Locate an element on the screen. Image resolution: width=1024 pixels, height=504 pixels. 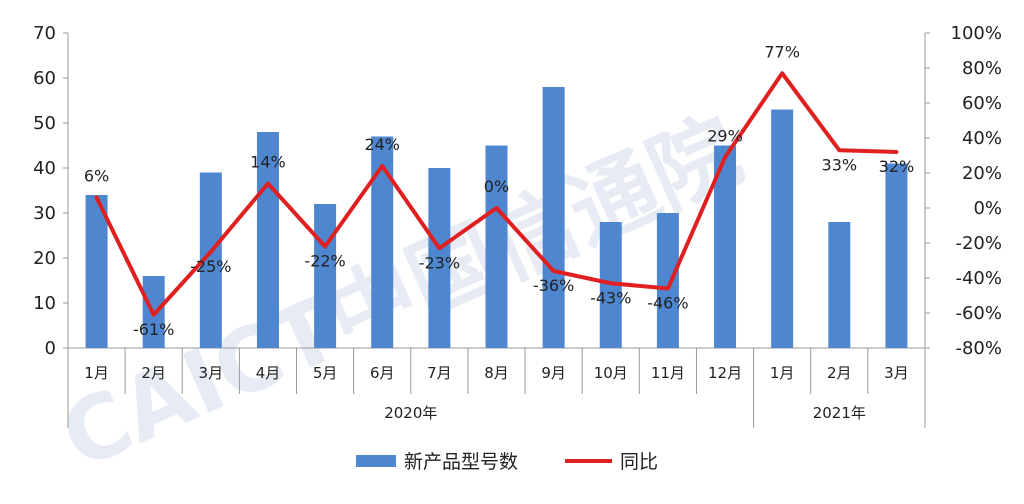
legend-line-label: 同比 is located at coordinates (639, 462).